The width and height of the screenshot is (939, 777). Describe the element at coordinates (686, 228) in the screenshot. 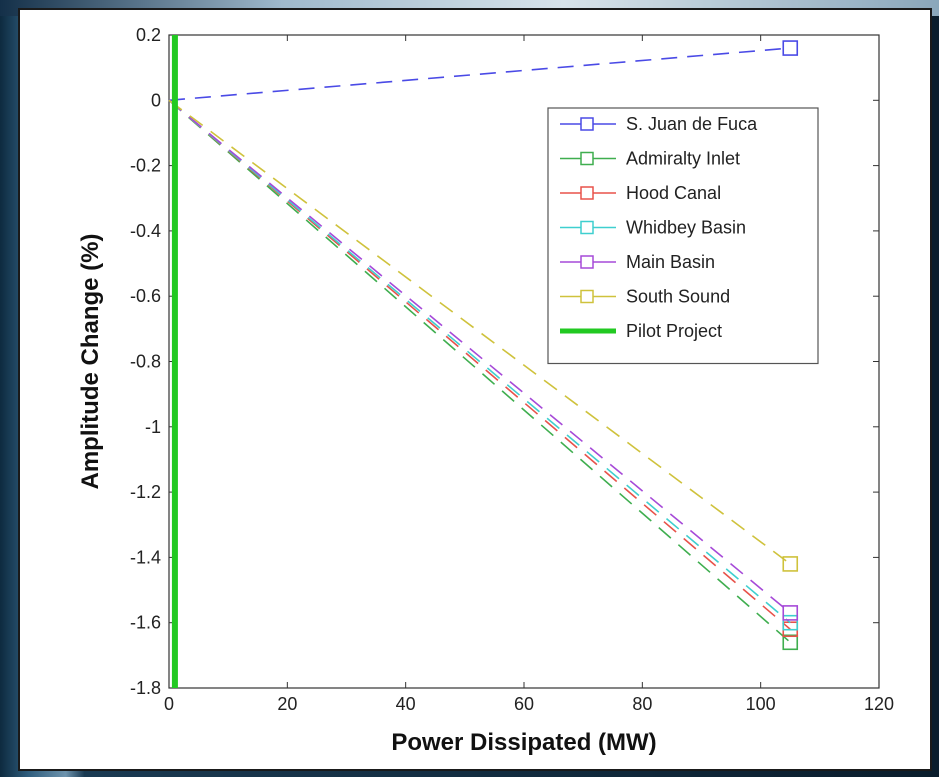

I see `legend-entry-label: Whidbey Basin` at that location.